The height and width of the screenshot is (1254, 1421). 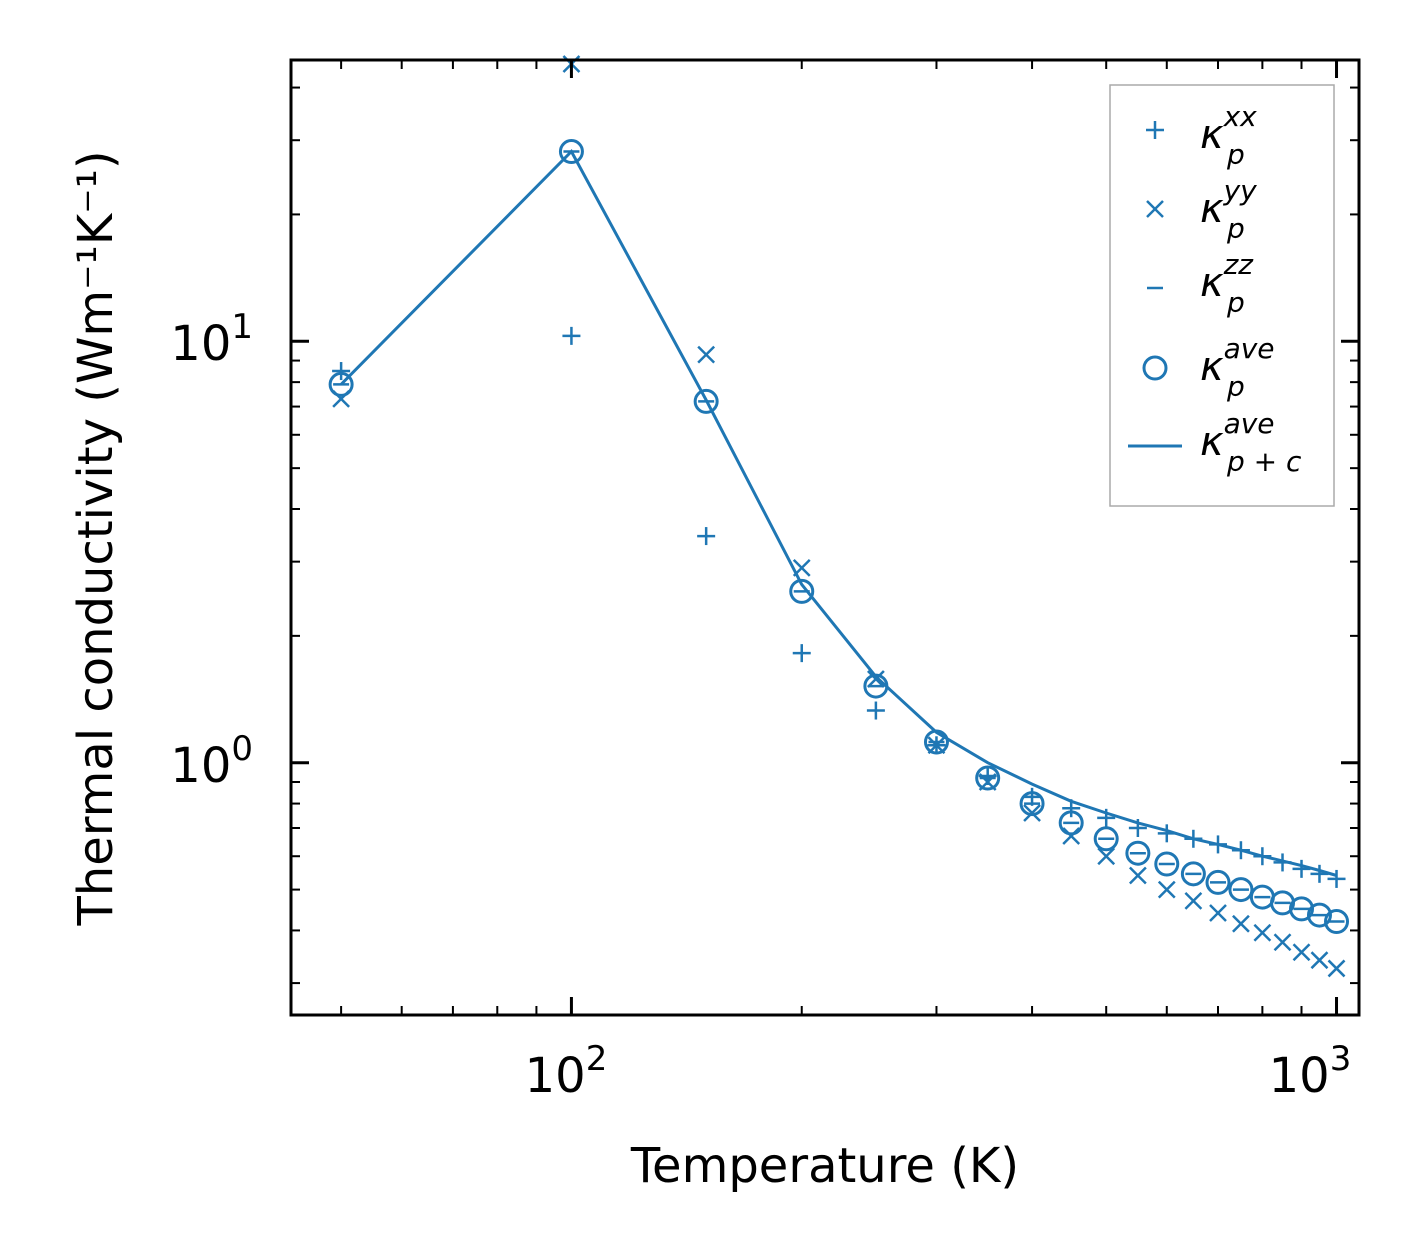 I want to click on point-yy-400-d2, so click(x=1032, y=813).